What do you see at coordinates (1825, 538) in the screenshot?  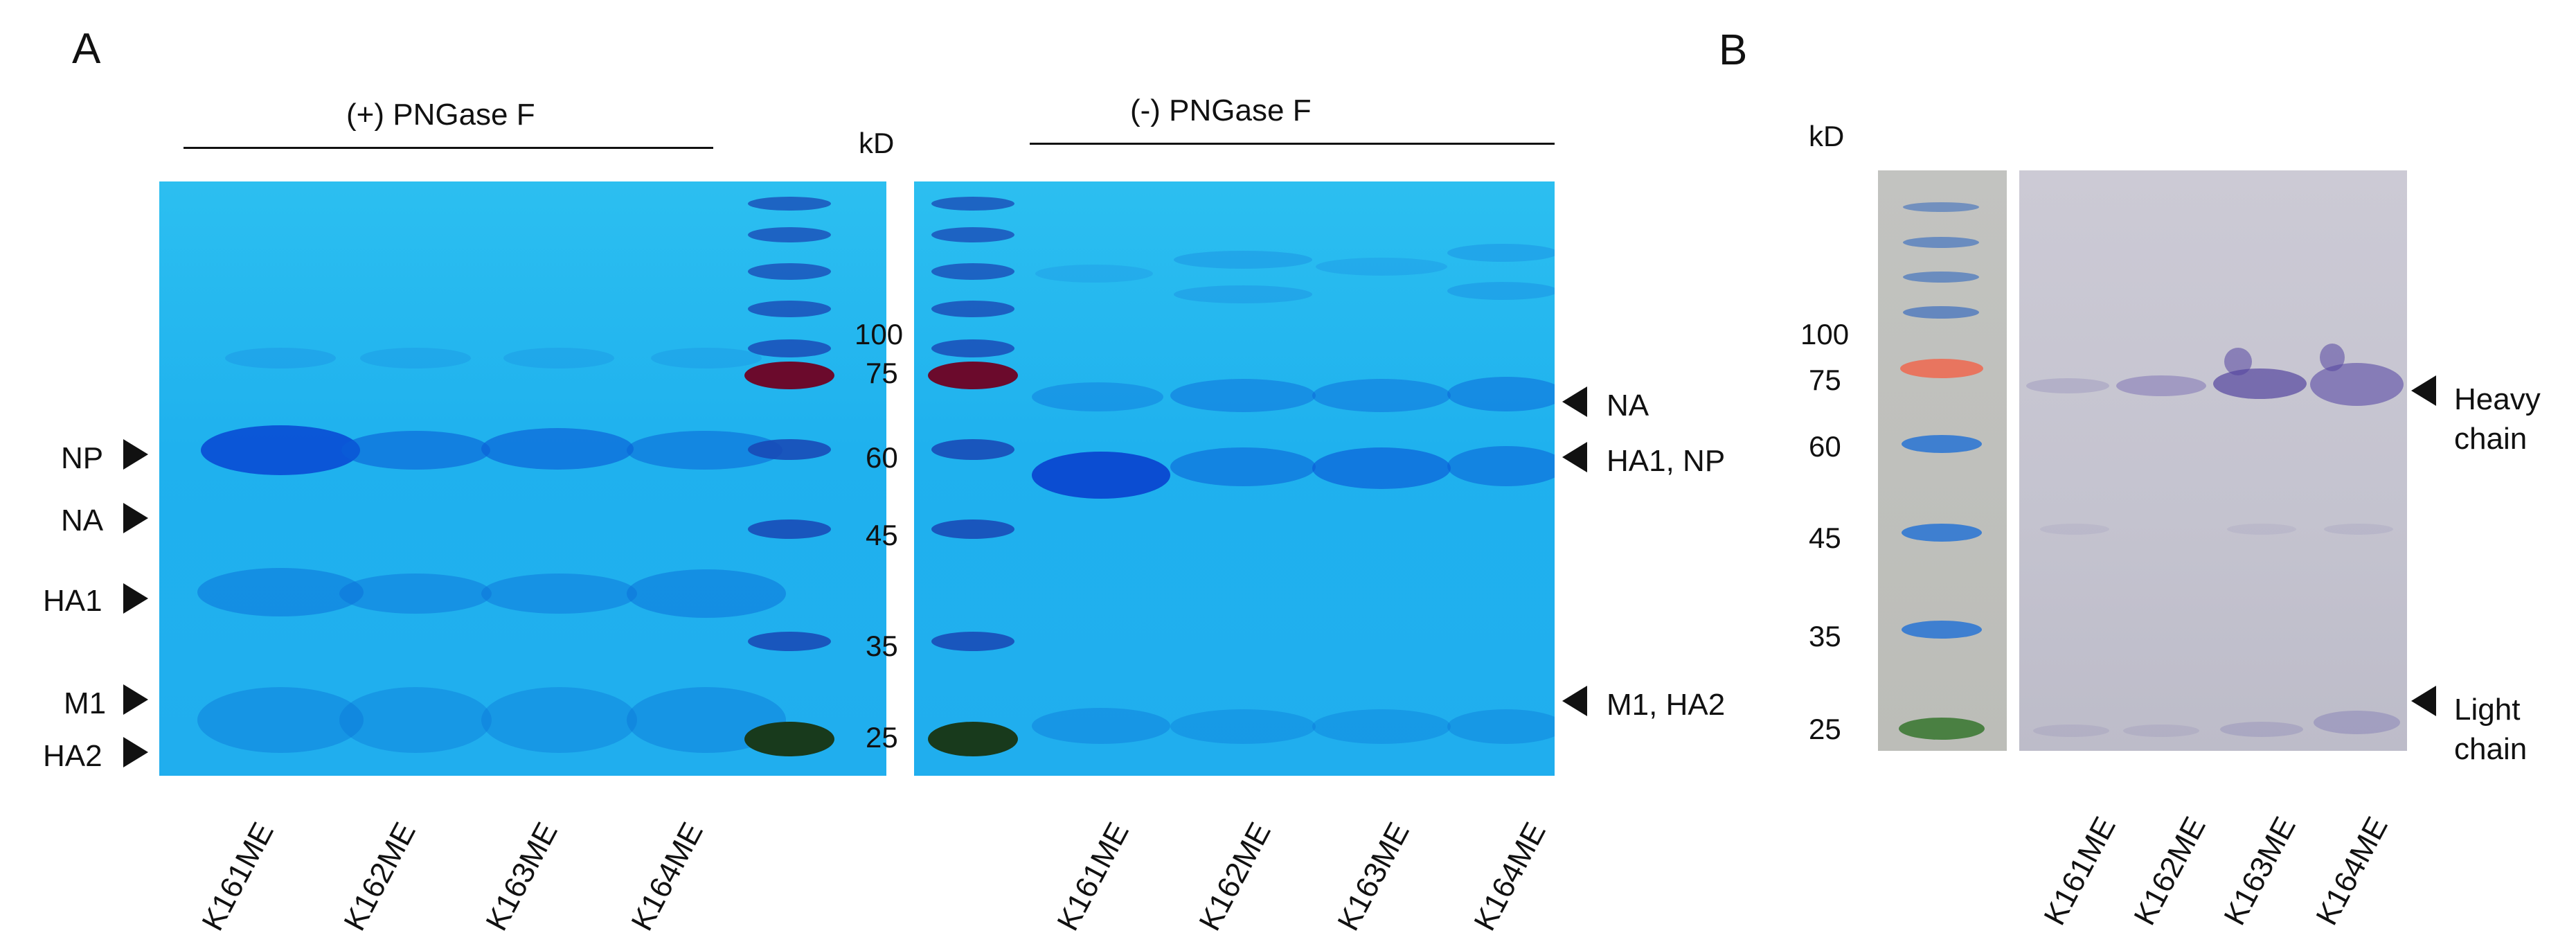 I see `marker-45-b: 45` at bounding box center [1825, 538].